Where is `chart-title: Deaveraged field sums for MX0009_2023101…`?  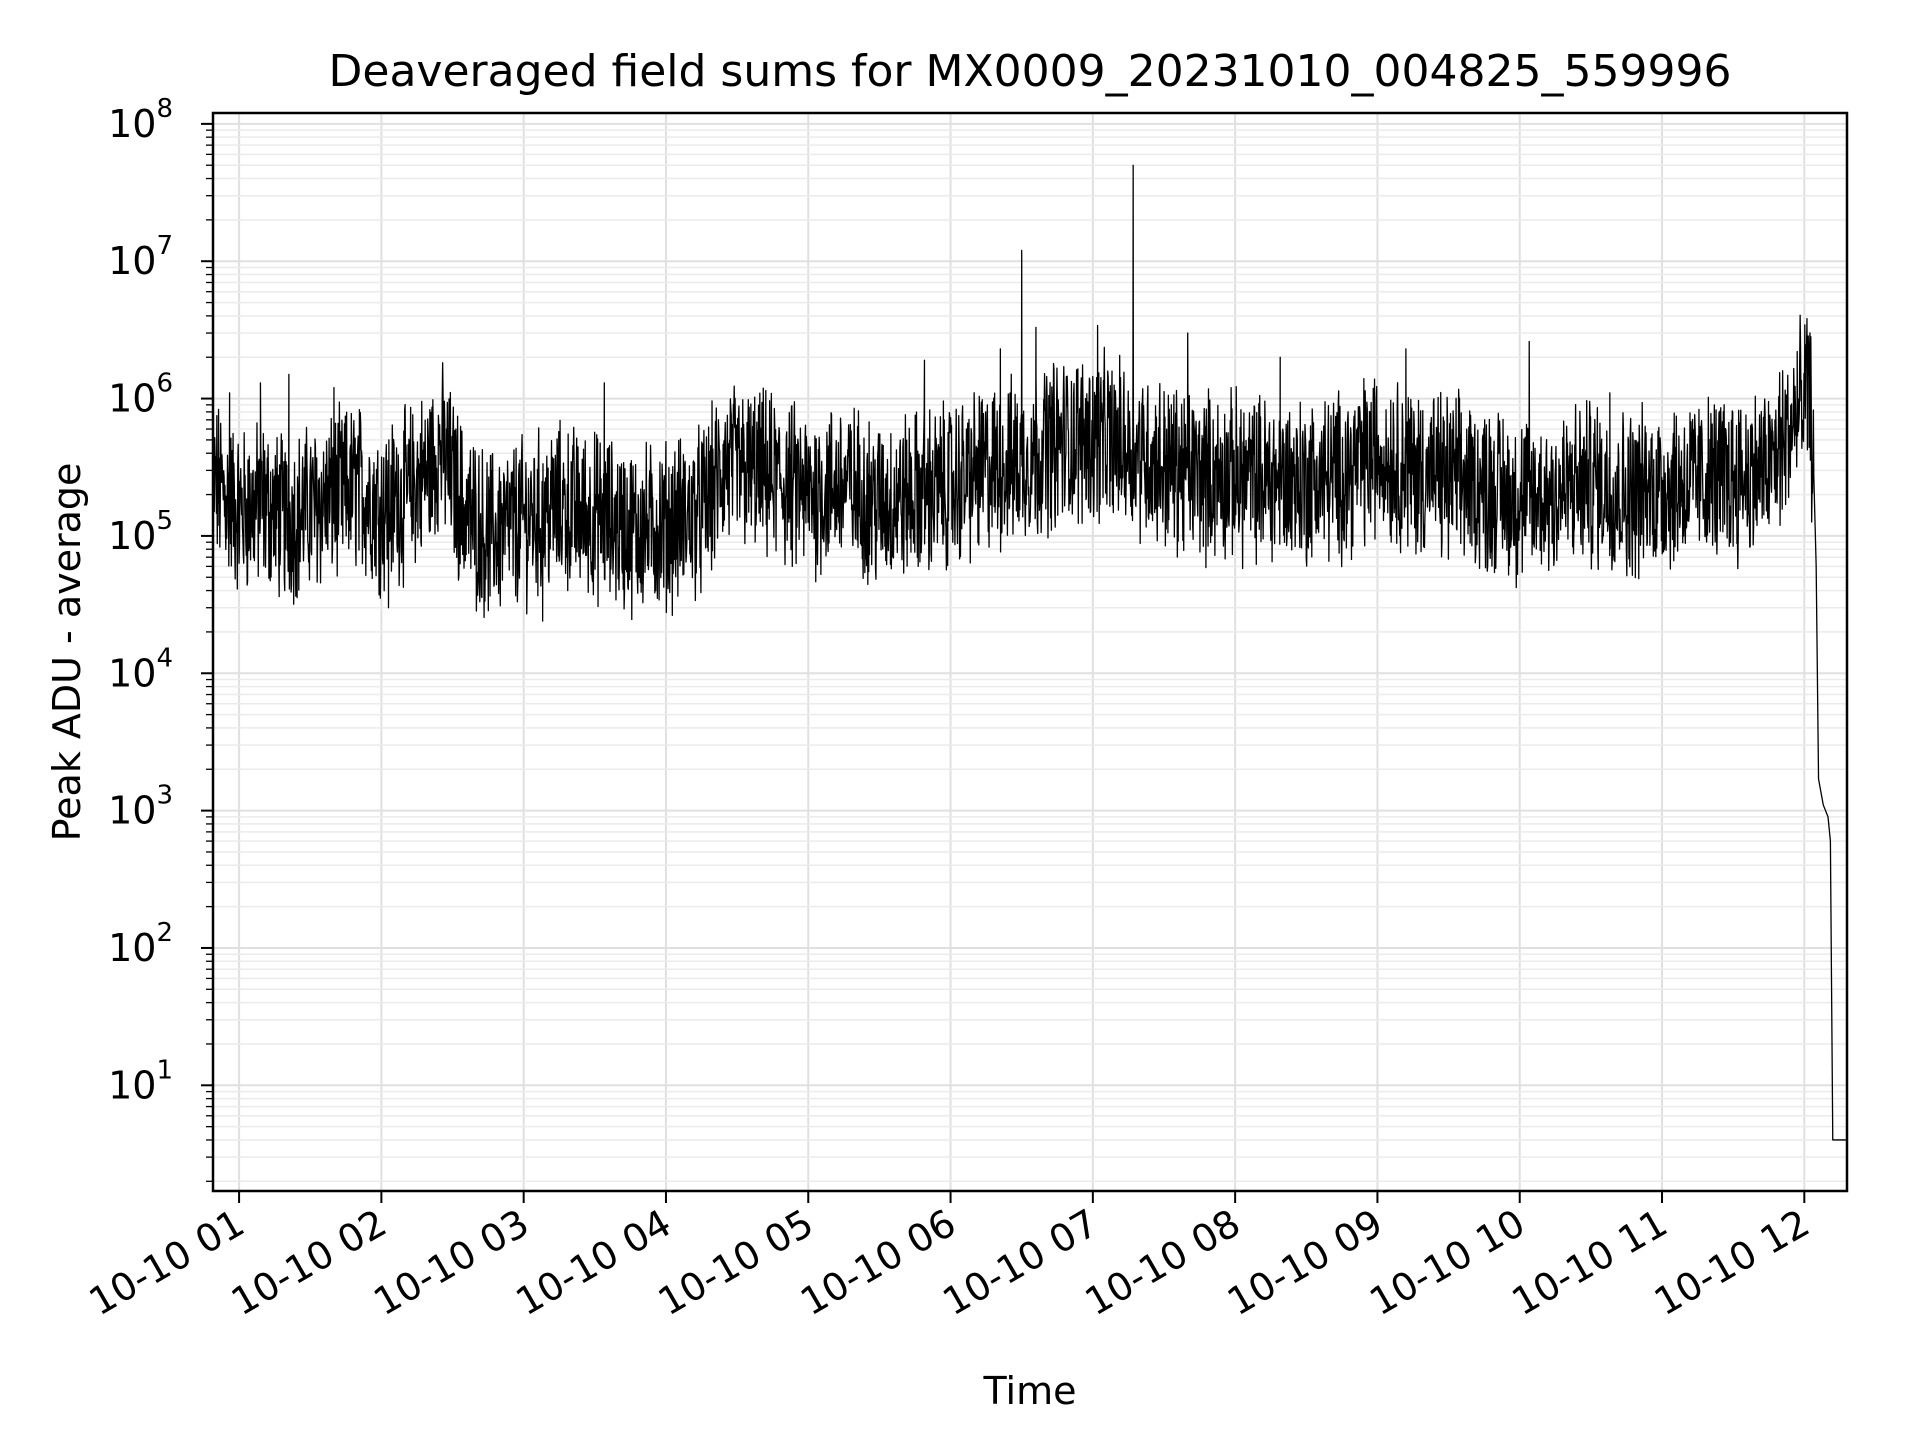 chart-title: Deaveraged field sums for MX0009_2023101… is located at coordinates (1030, 71).